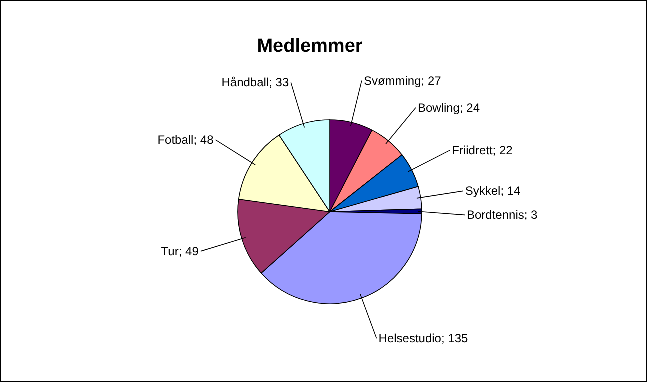 This screenshot has height=382, width=647. I want to click on slice-label: Bowling; 24, so click(449, 107).